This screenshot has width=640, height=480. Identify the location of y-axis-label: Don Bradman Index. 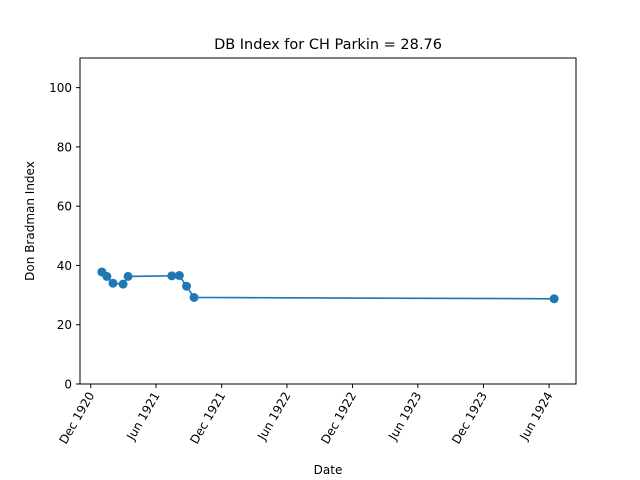
(30, 221).